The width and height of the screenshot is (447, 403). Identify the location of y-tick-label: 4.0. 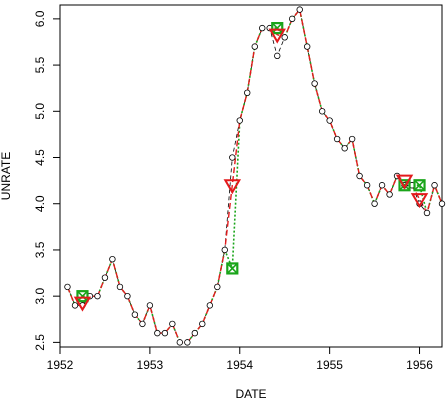
(40, 203).